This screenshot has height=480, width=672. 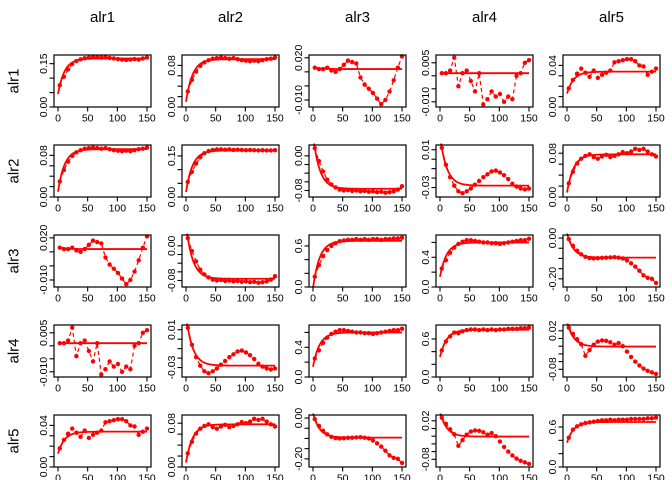 What do you see at coordinates (426, 420) in the screenshot?
I see `svg-text: 0.02` at bounding box center [426, 420].